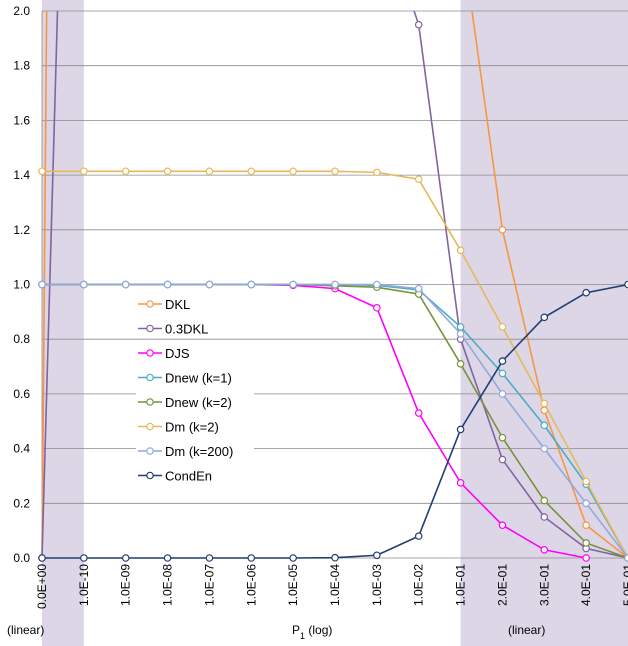  What do you see at coordinates (251, 585) in the screenshot?
I see `x-tick-label: 1.0E-06` at bounding box center [251, 585].